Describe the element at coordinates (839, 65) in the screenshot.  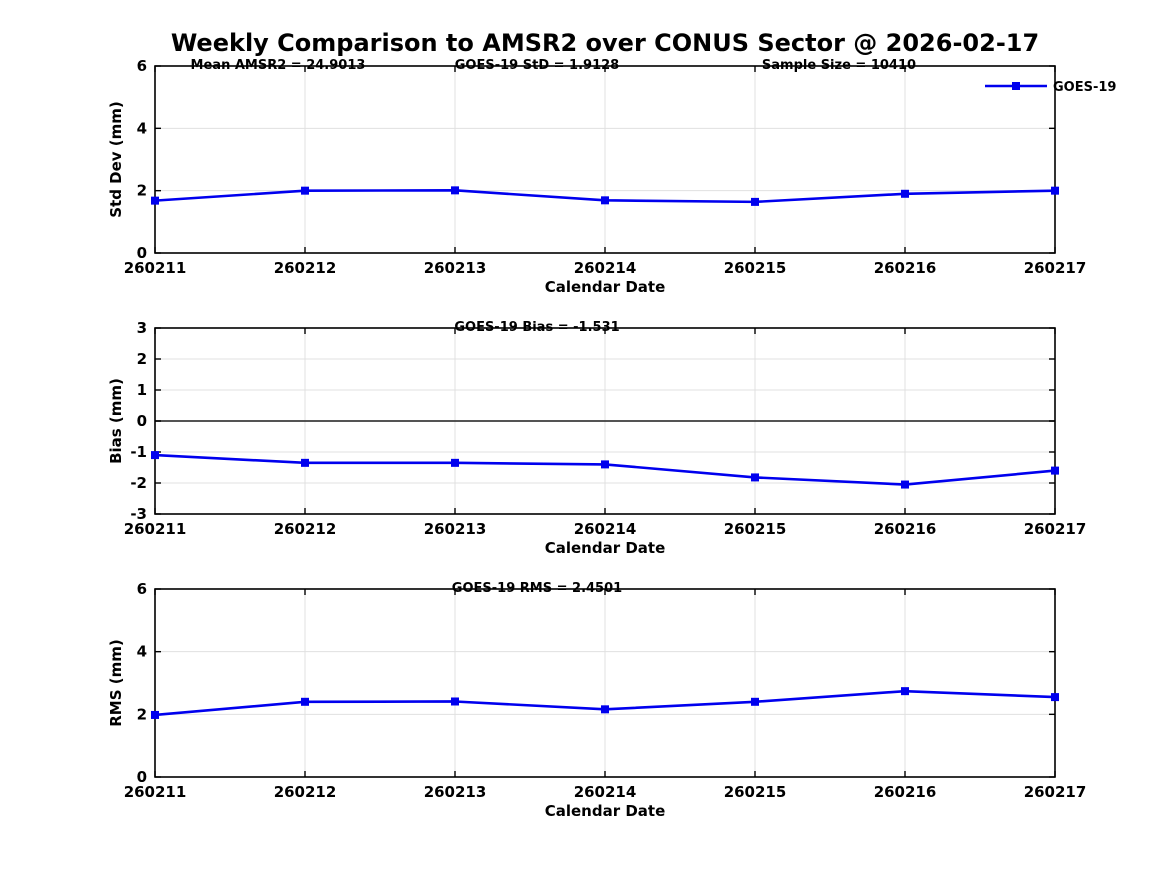
I see `annotation: Sample Size = 10410` at that location.